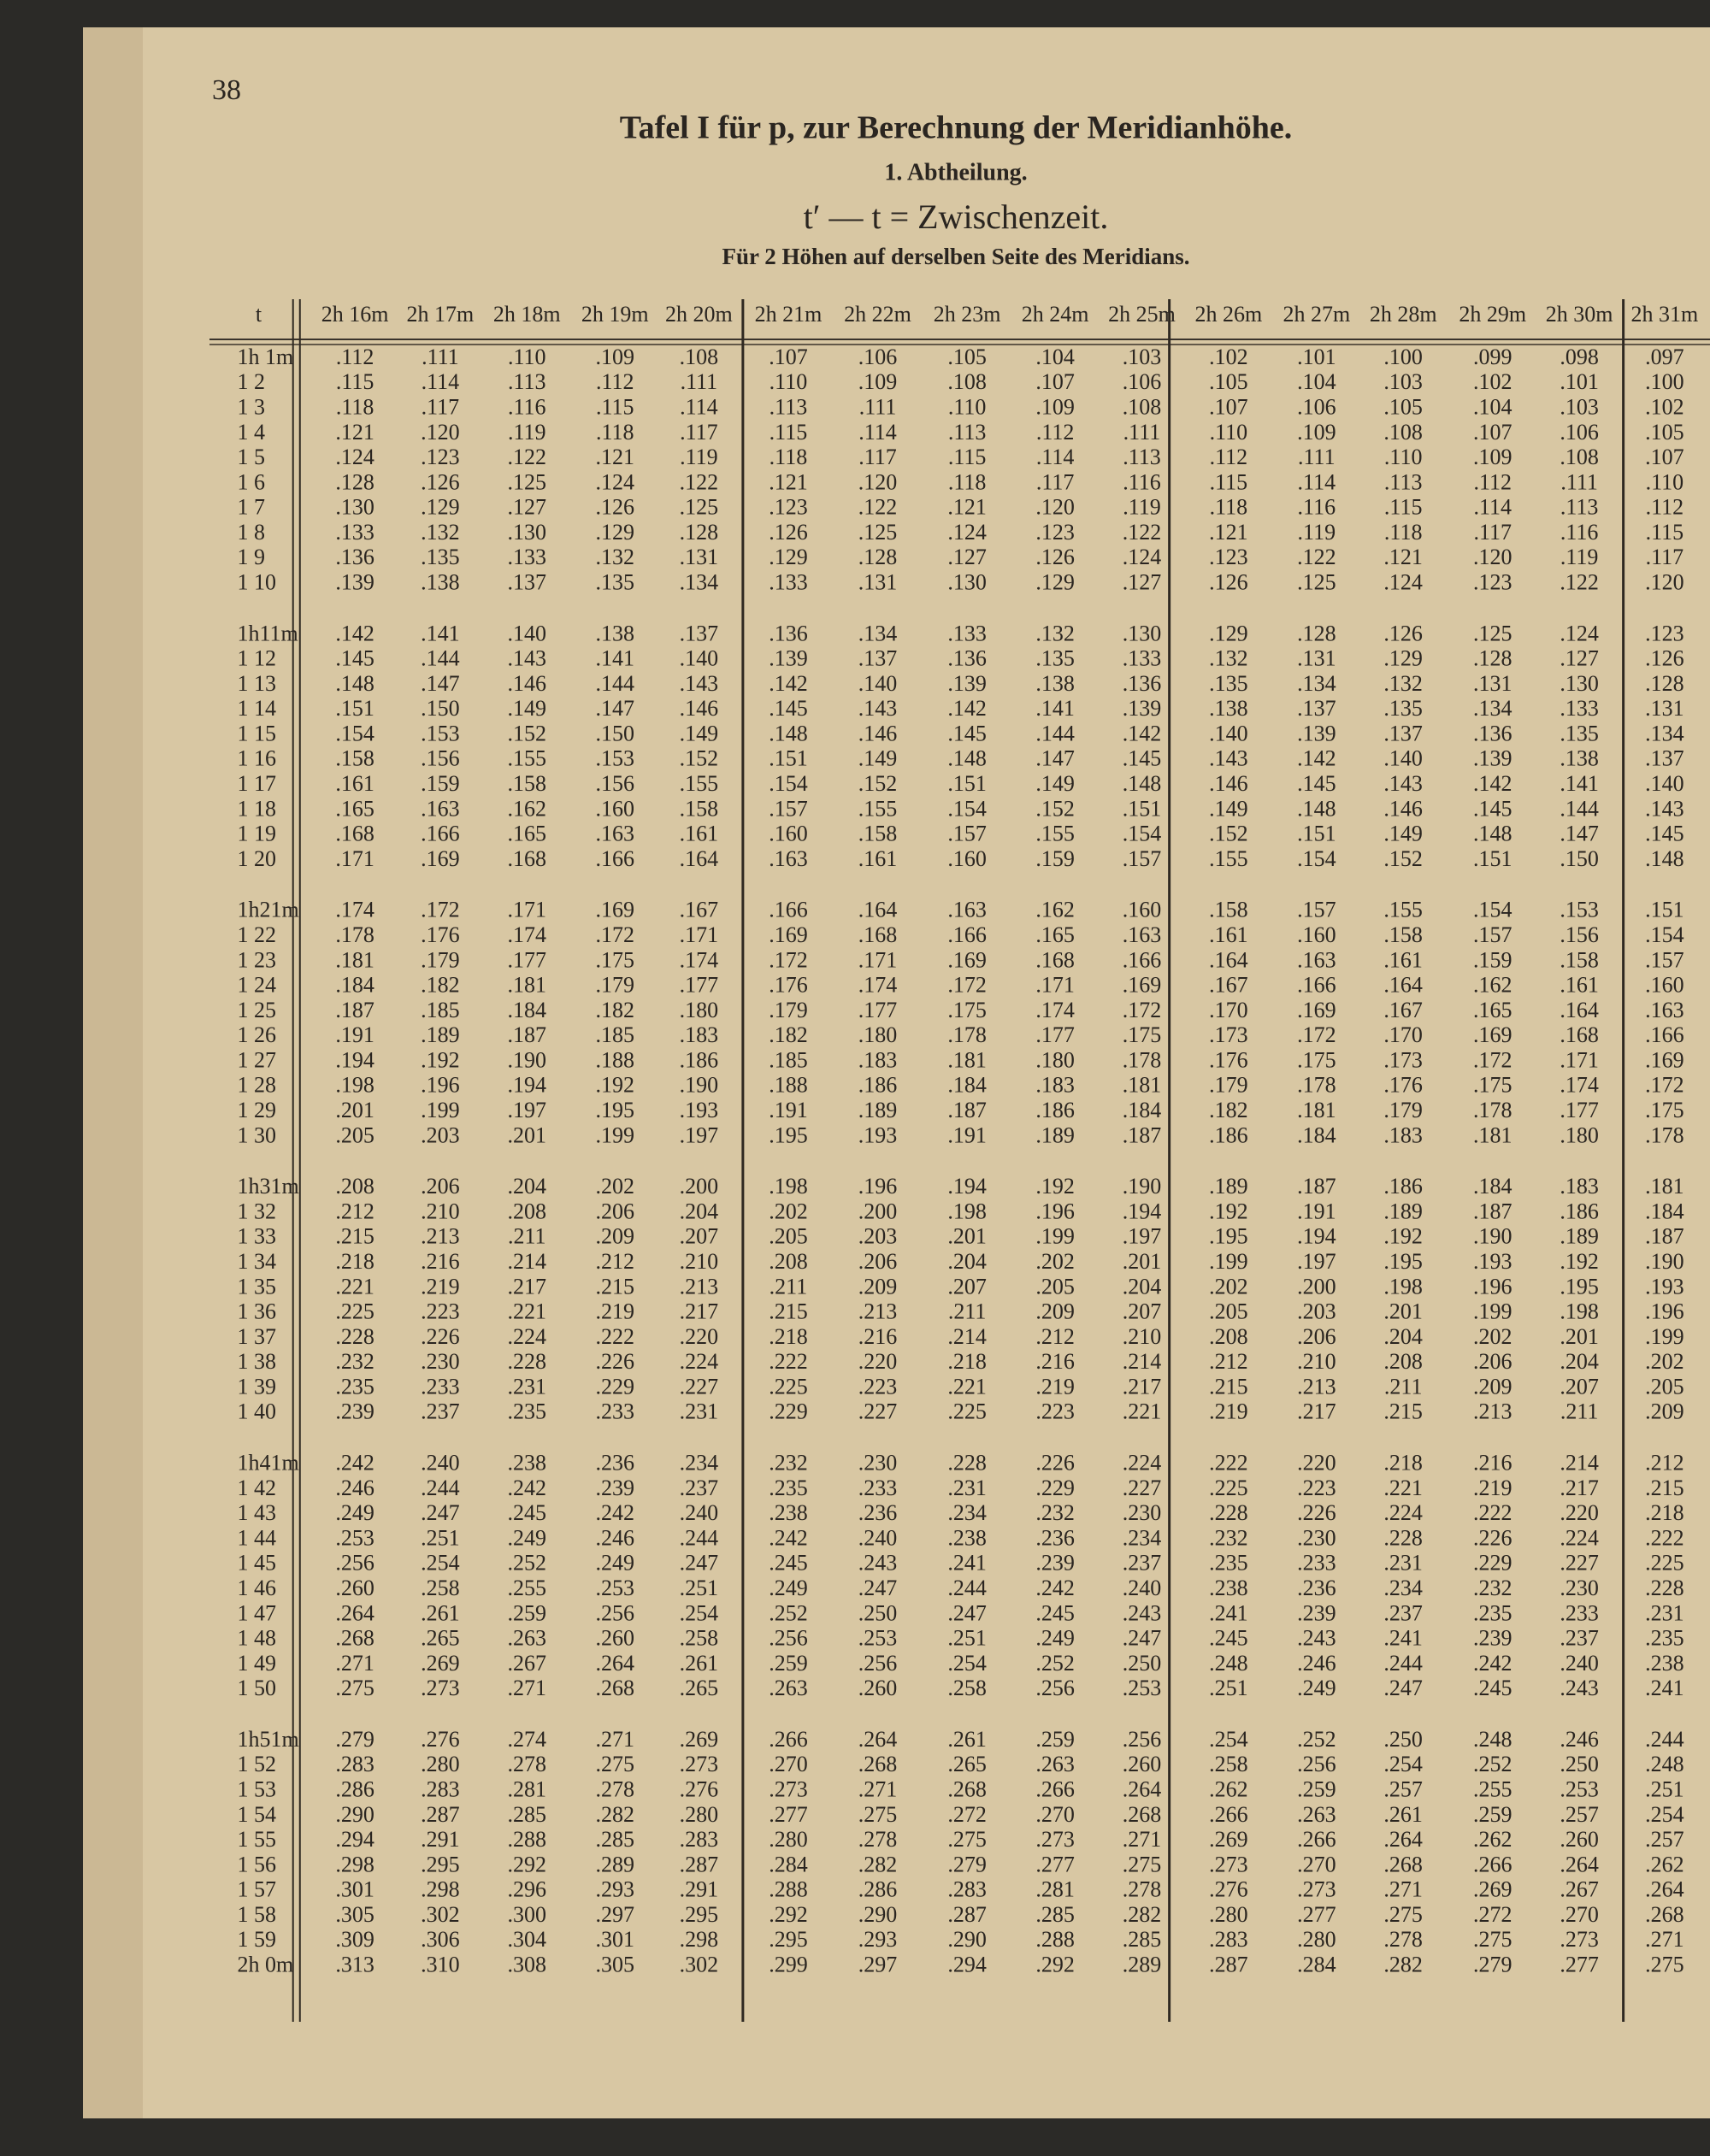 This screenshot has width=1710, height=2156. I want to click on table-cell: .169, so click(1316, 1010).